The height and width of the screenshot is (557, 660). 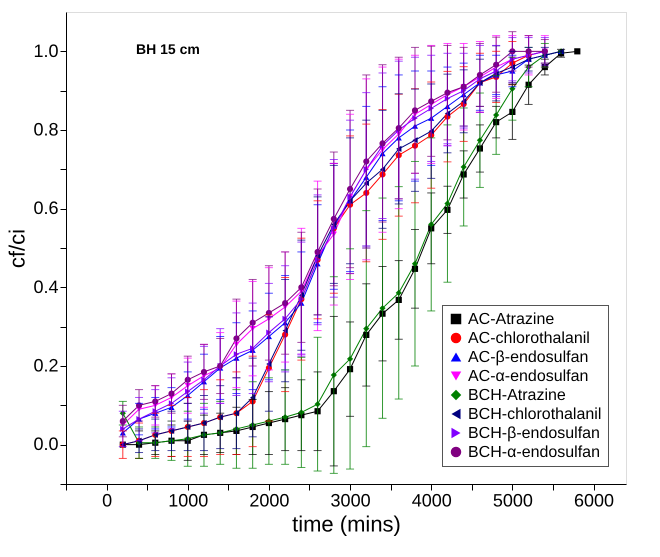 What do you see at coordinates (511, 319) in the screenshot?
I see `legend-label: AC-Atrazine` at bounding box center [511, 319].